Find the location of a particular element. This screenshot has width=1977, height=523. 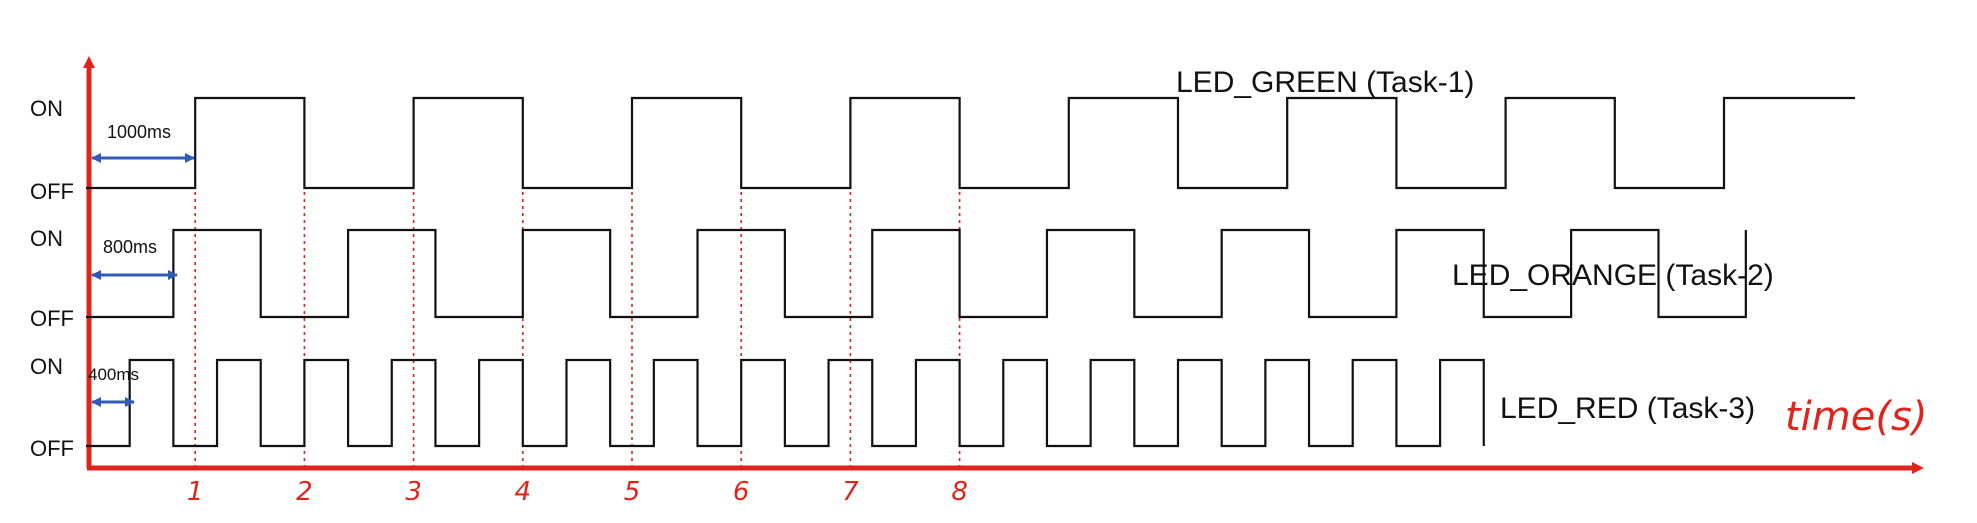

time-tick-label: 2 is located at coordinates (304, 492).